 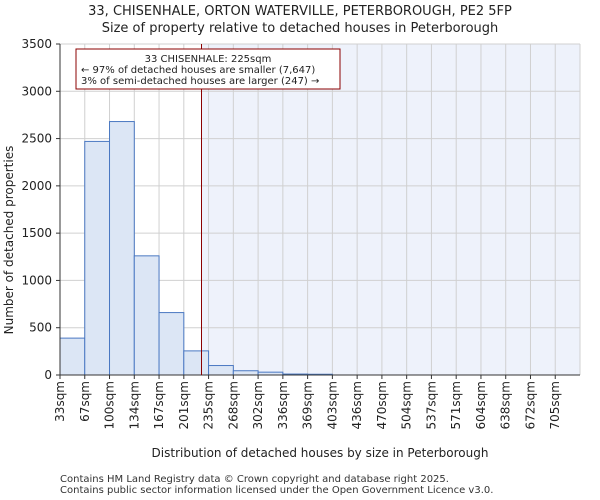 I want to click on bar-167sqm, so click(x=171, y=344).